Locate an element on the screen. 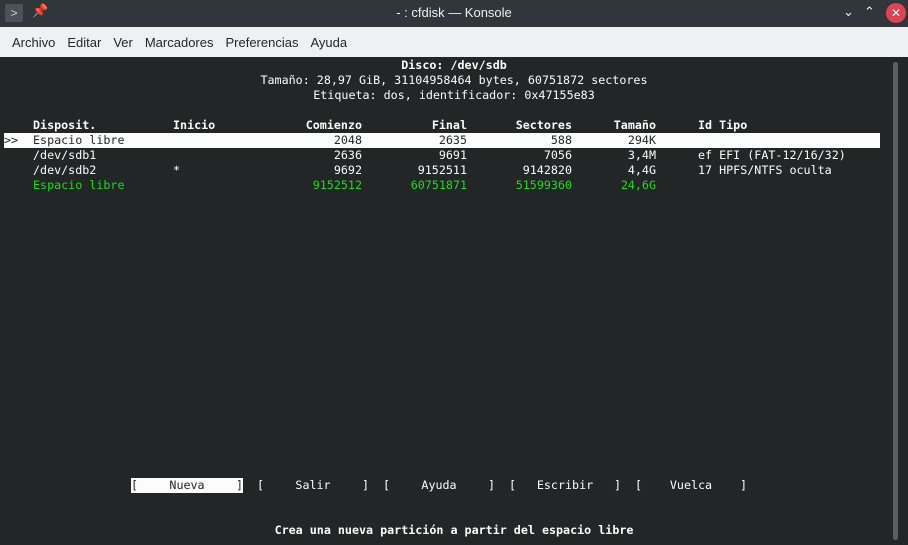 This screenshot has height=545, width=908. nueva-button: [Nueva] is located at coordinates (187, 485).